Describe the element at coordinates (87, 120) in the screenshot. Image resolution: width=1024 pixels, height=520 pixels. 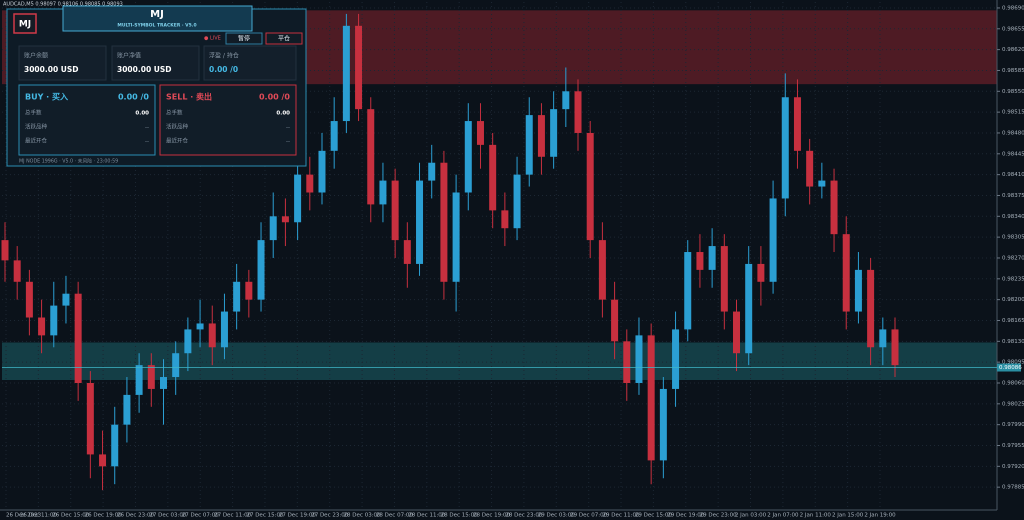
I see `side-card` at that location.